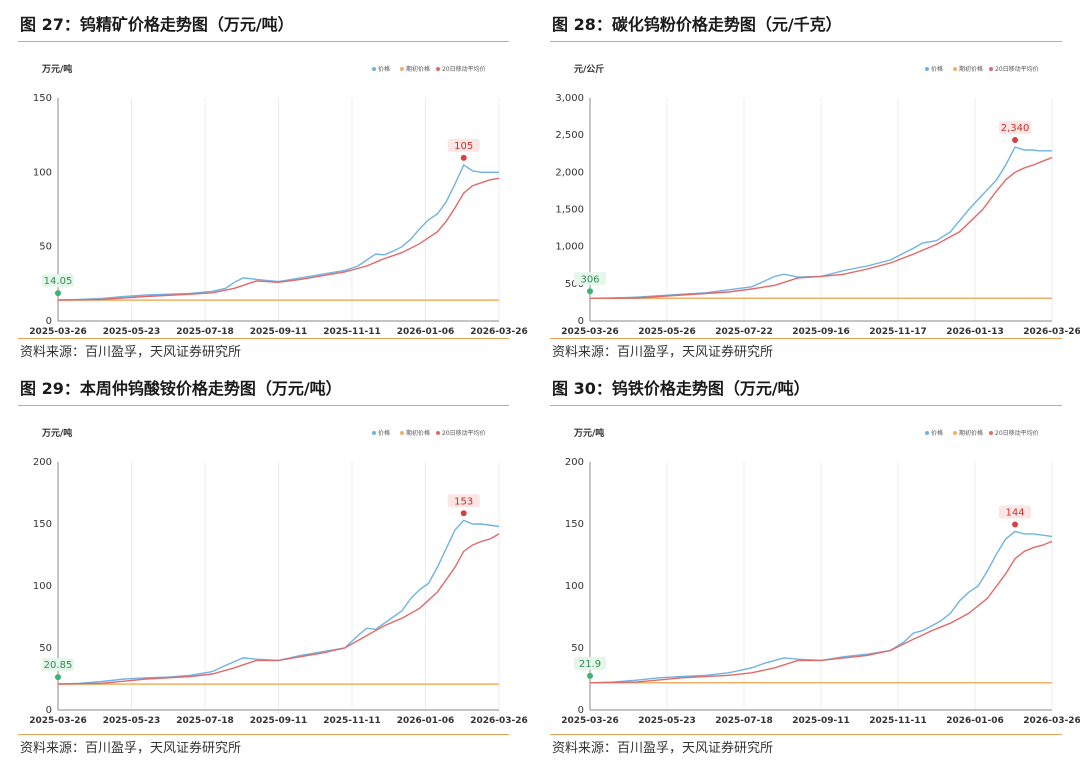 The image size is (1080, 766). What do you see at coordinates (263, 390) in the screenshot?
I see `chart-title: 图 29：本周仲钨酸铵价格走势图（万元/吨）` at bounding box center [263, 390].